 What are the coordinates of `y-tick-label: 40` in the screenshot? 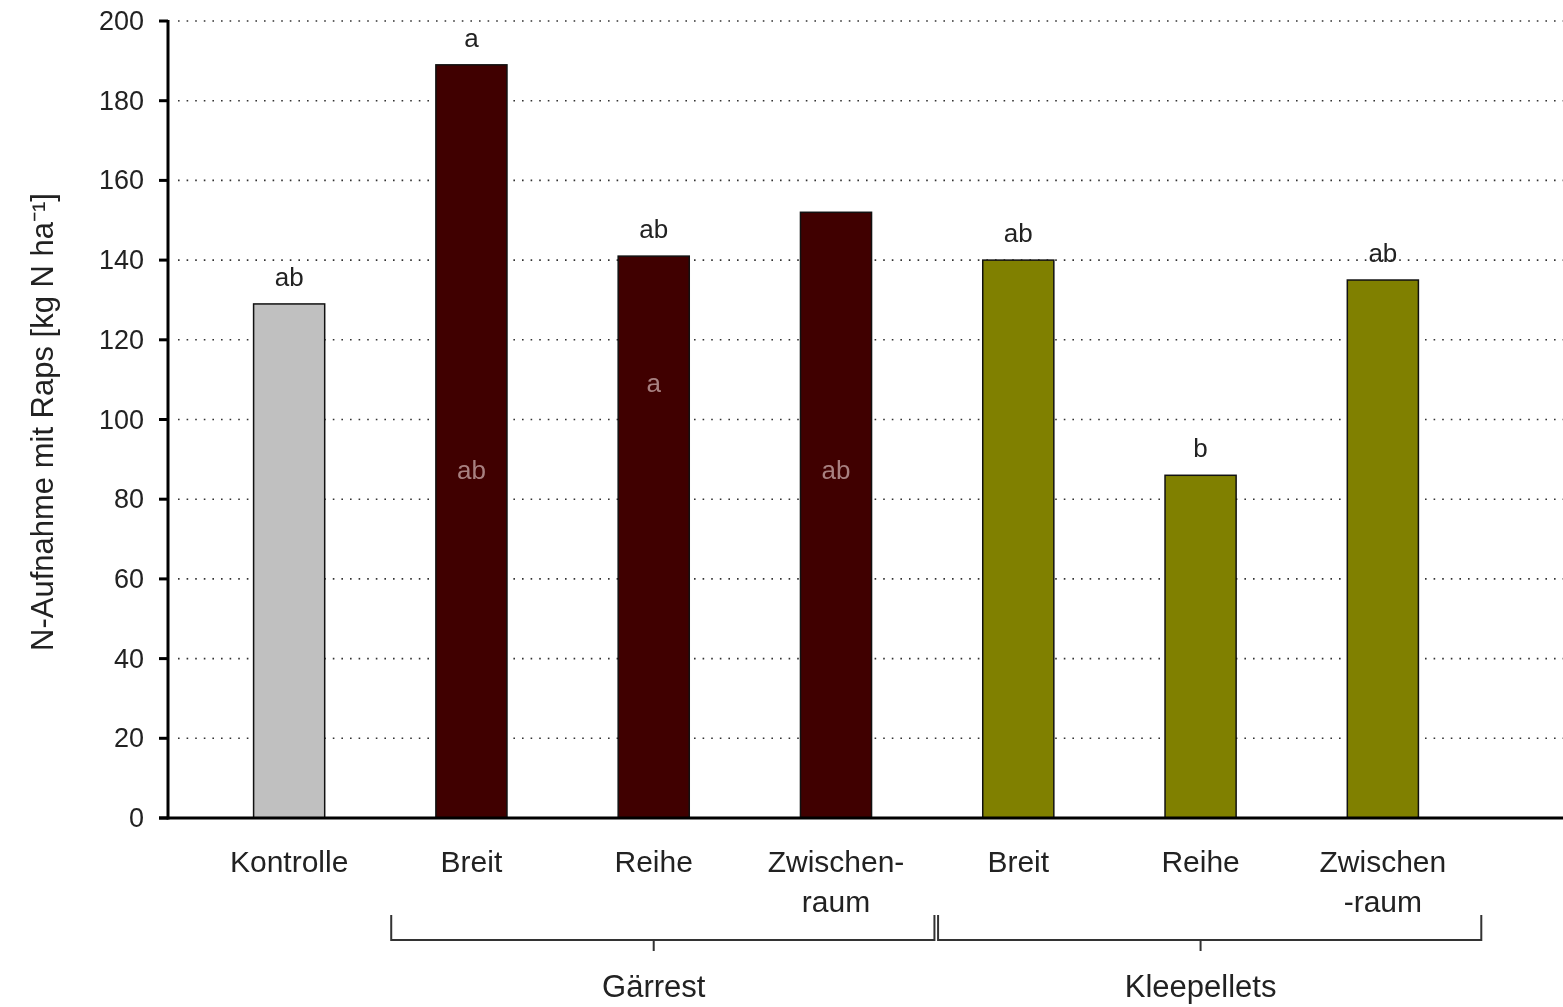 It's located at (128, 658).